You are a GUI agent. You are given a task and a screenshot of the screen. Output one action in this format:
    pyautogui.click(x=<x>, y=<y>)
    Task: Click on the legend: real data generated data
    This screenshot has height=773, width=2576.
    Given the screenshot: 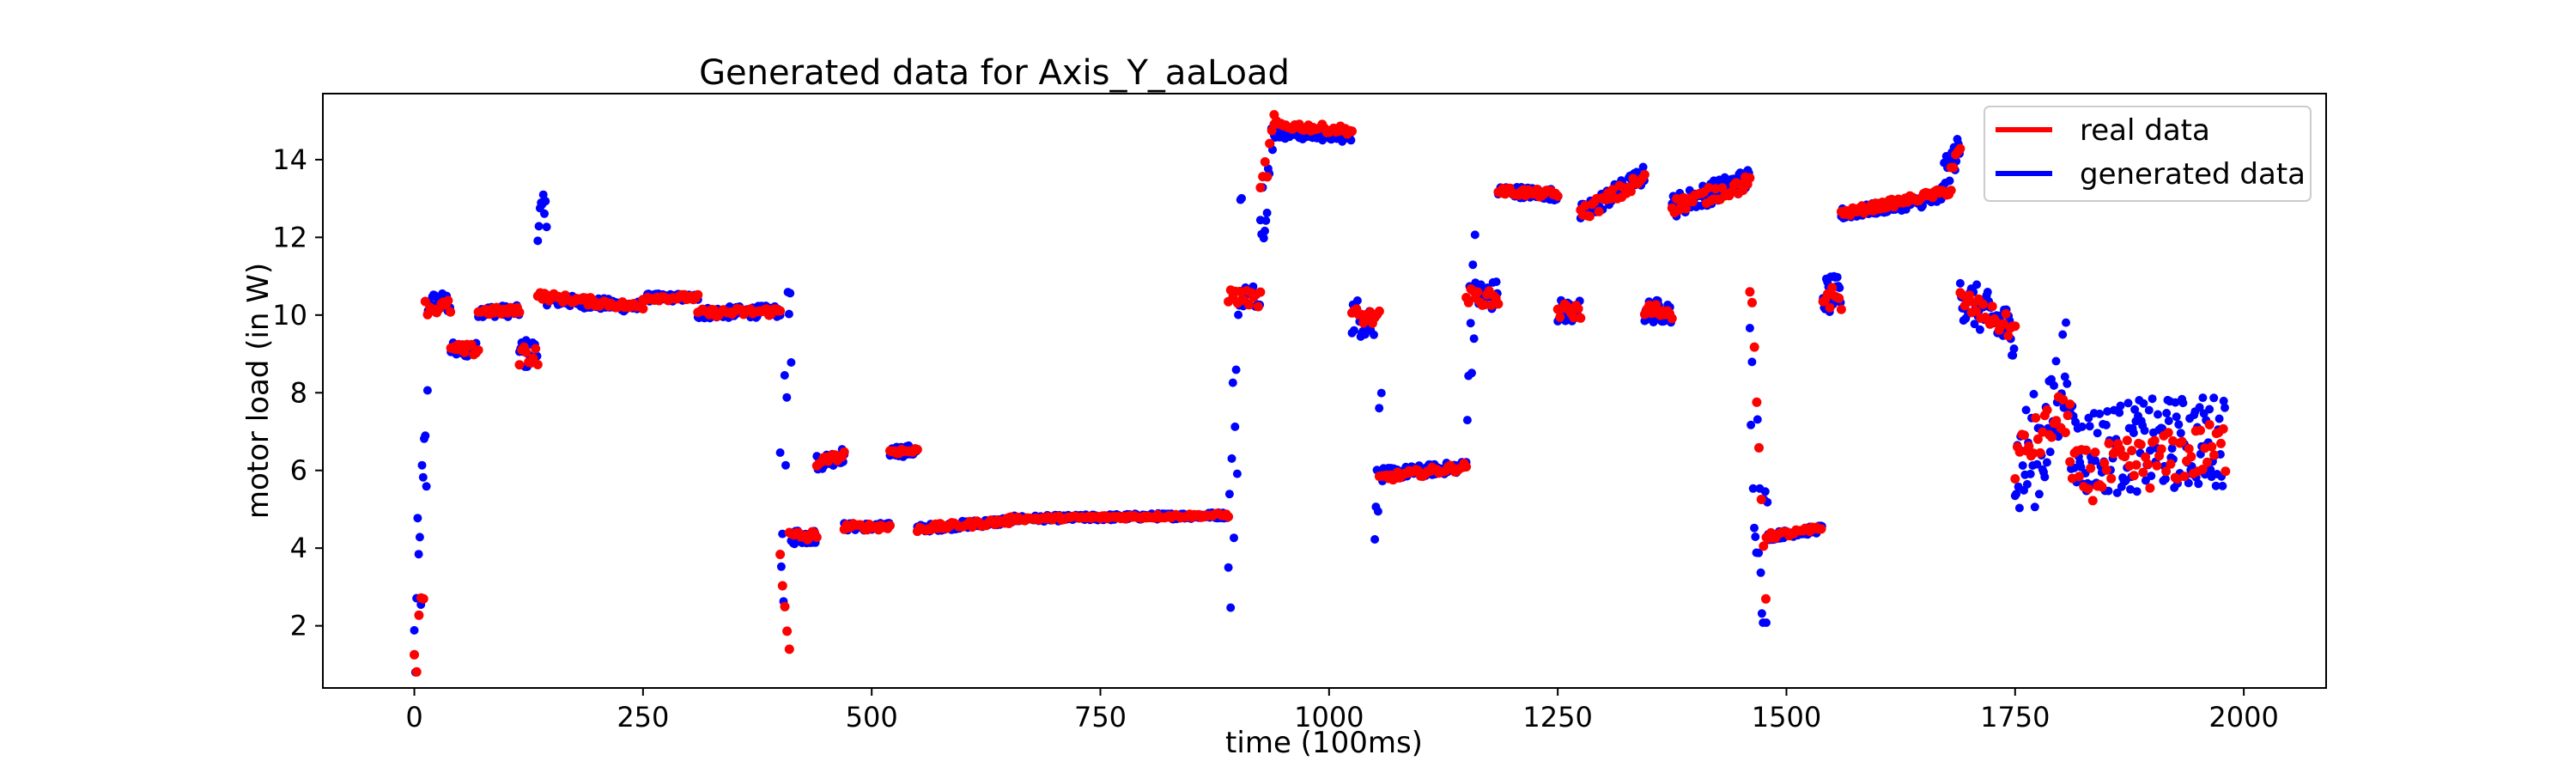 What is the action you would take?
    pyautogui.click(x=2148, y=154)
    